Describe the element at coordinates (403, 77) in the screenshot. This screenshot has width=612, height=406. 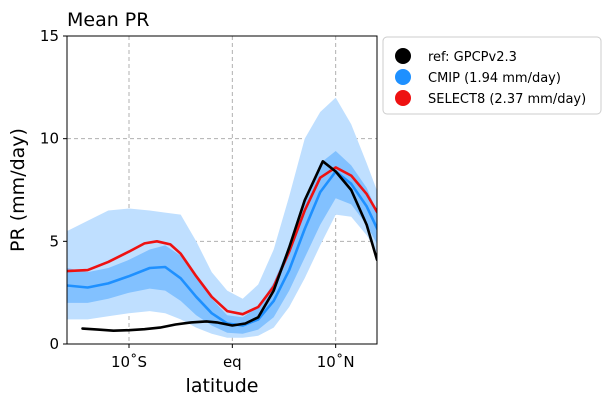
I see `legend-marker-cmip` at that location.